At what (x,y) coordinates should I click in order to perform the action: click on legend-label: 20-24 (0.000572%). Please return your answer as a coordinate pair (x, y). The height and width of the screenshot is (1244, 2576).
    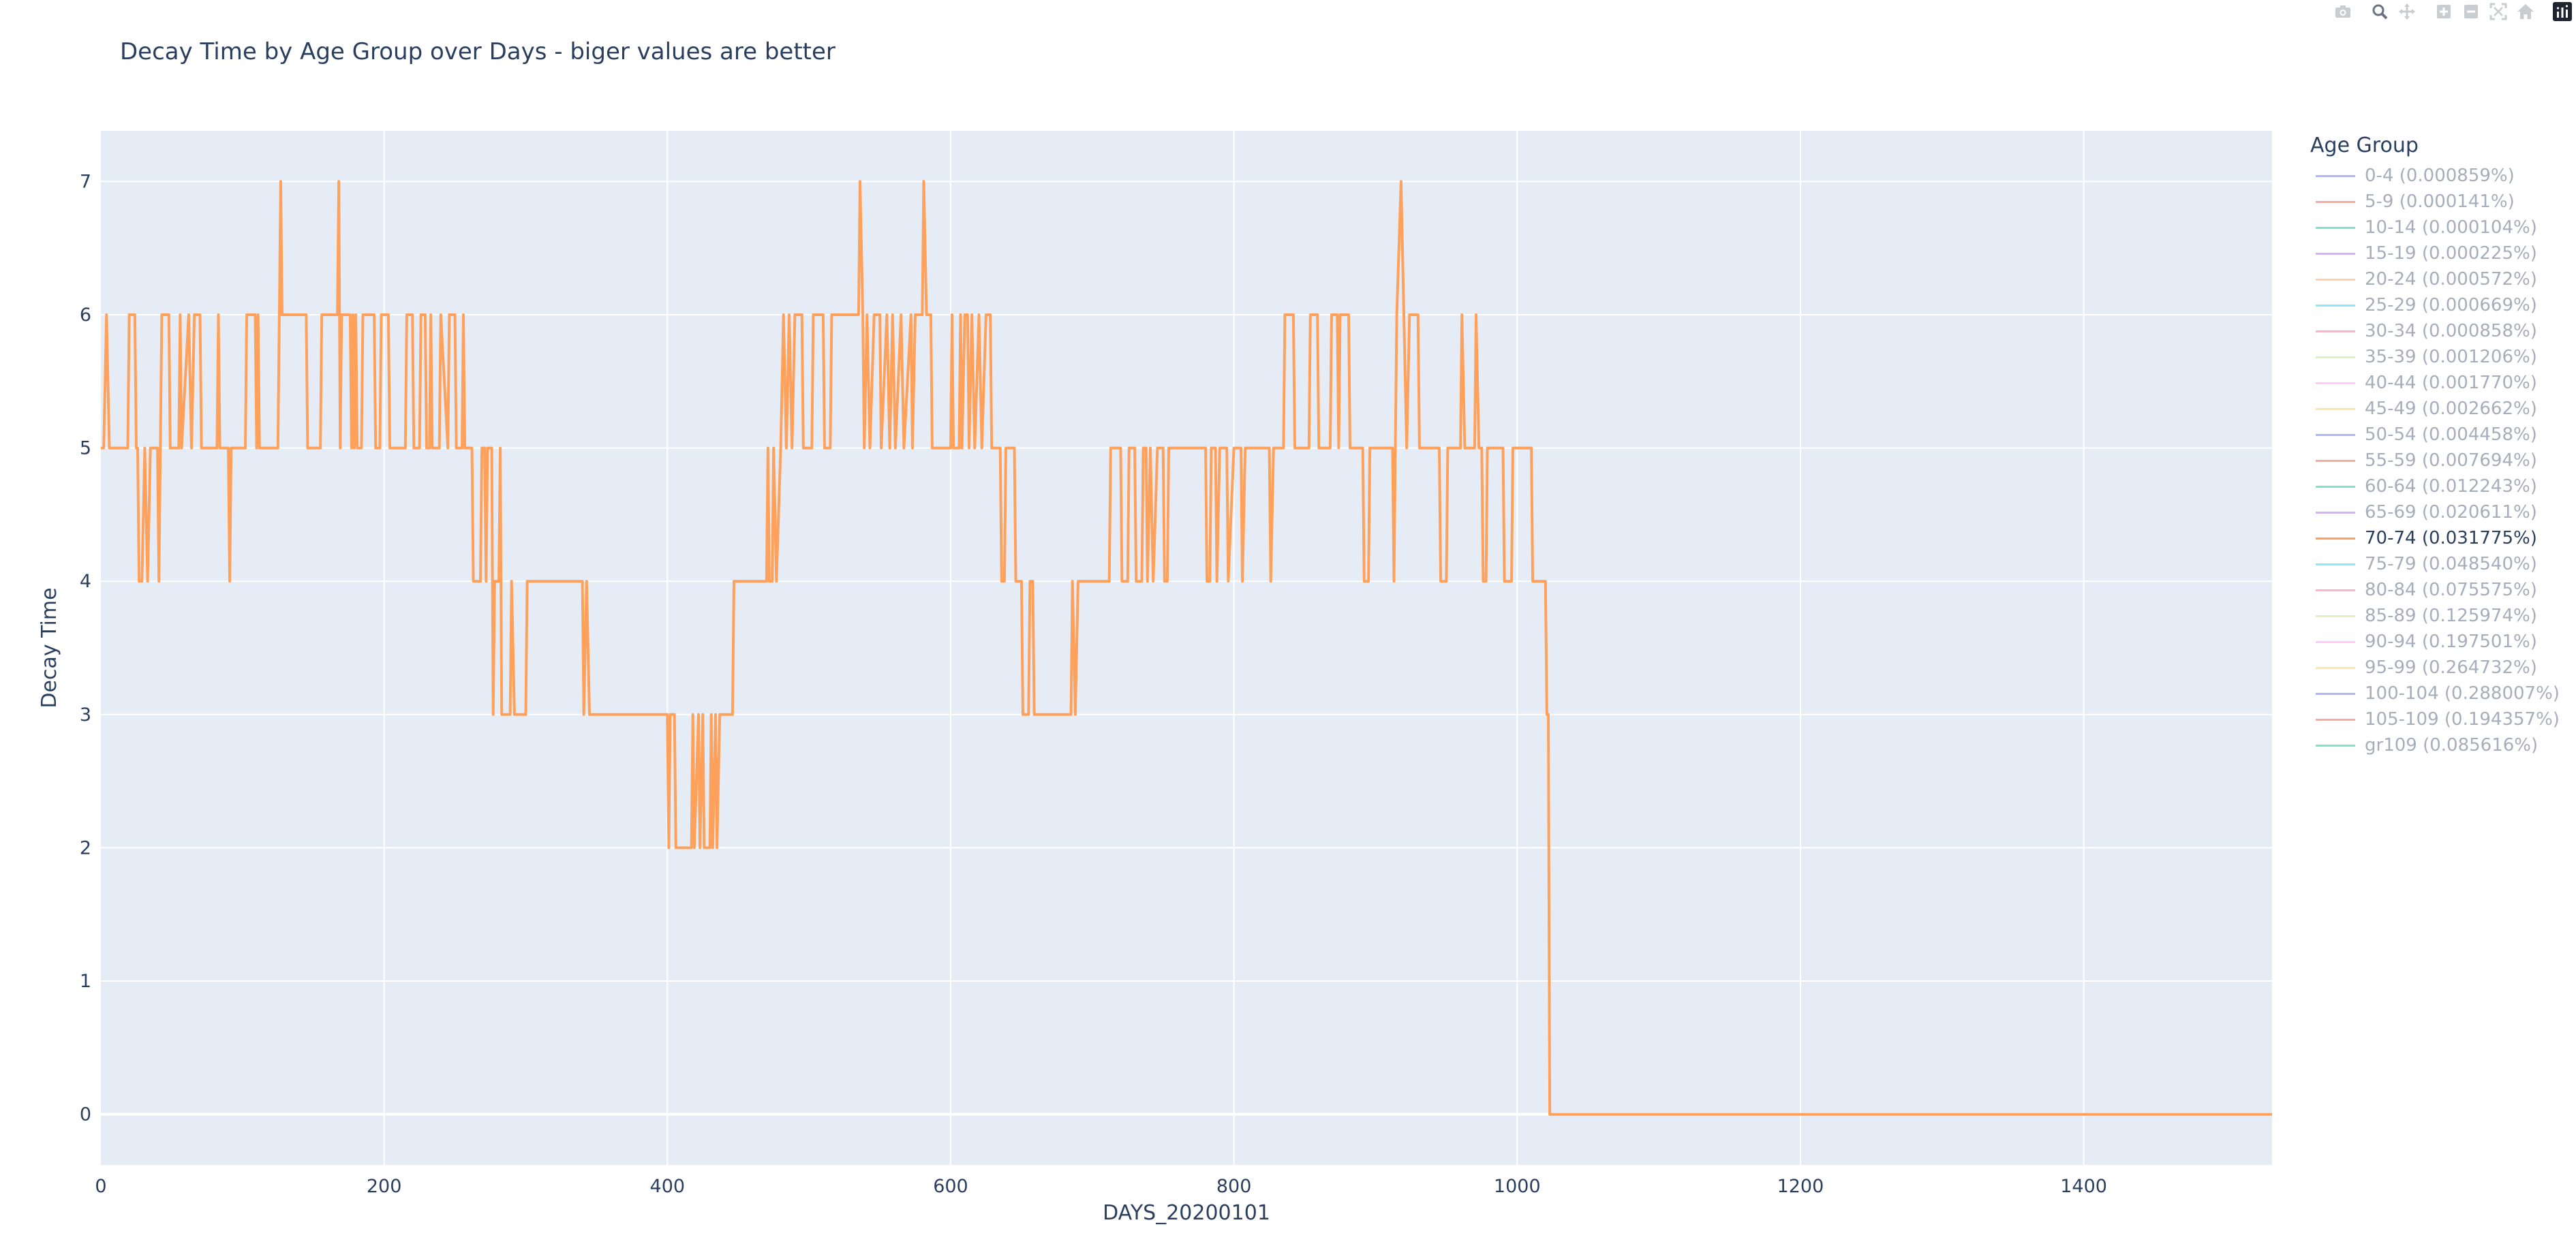
    Looking at the image, I should click on (2451, 280).